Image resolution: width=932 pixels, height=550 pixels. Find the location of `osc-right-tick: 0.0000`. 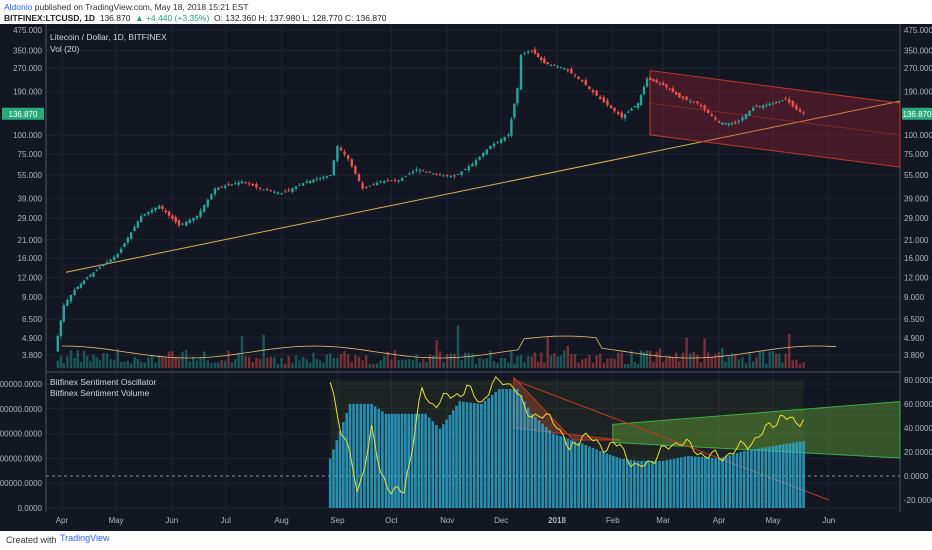

osc-right-tick: 0.0000 is located at coordinates (916, 476).